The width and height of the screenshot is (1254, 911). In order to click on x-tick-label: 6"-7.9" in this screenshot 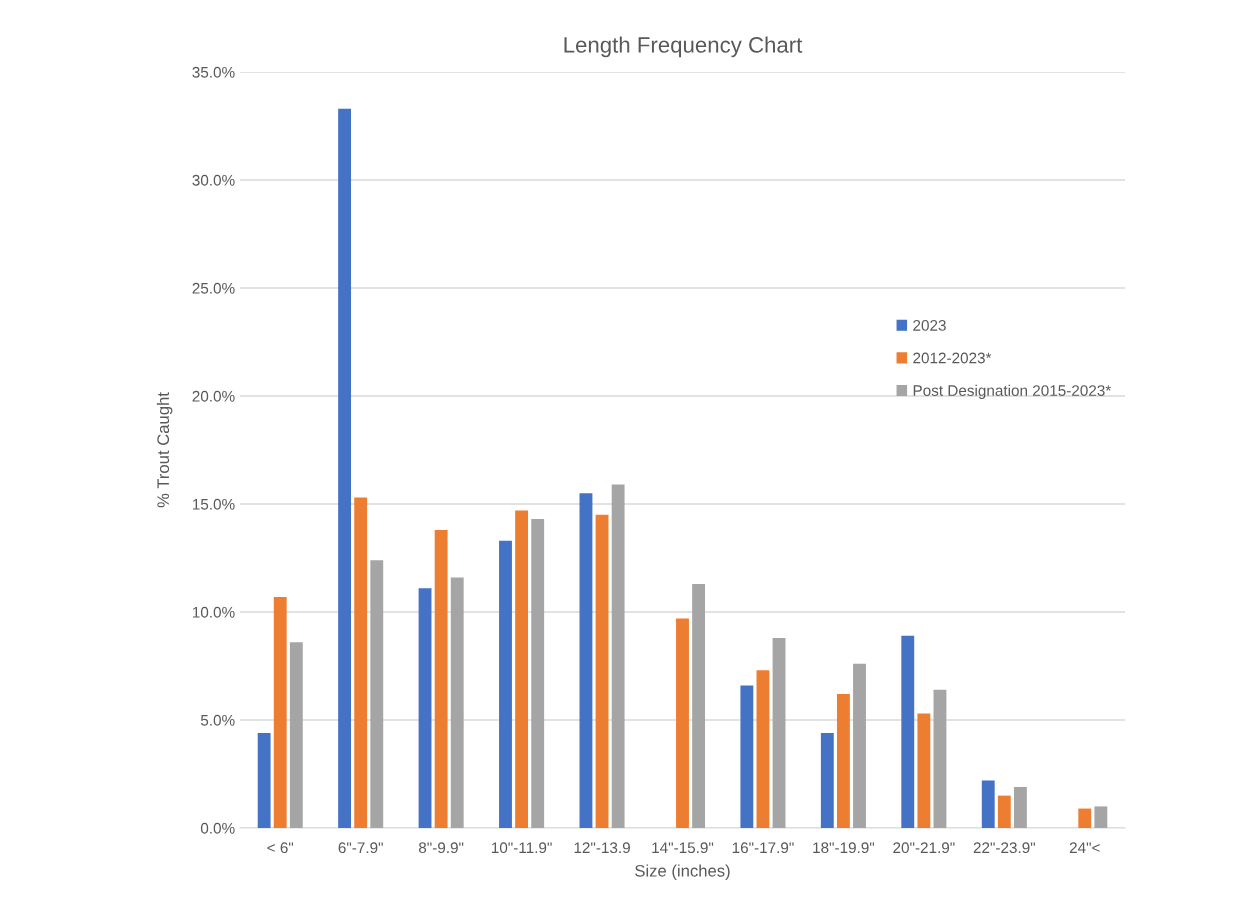, I will do `click(360, 848)`.